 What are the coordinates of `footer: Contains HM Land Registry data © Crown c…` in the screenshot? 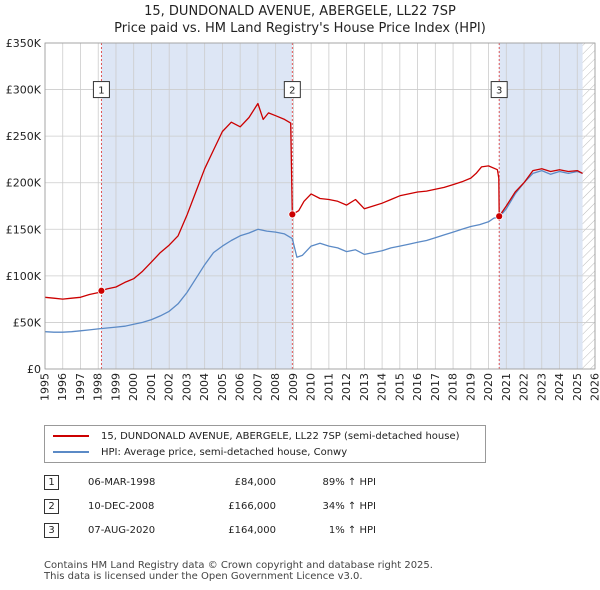 It's located at (238, 571).